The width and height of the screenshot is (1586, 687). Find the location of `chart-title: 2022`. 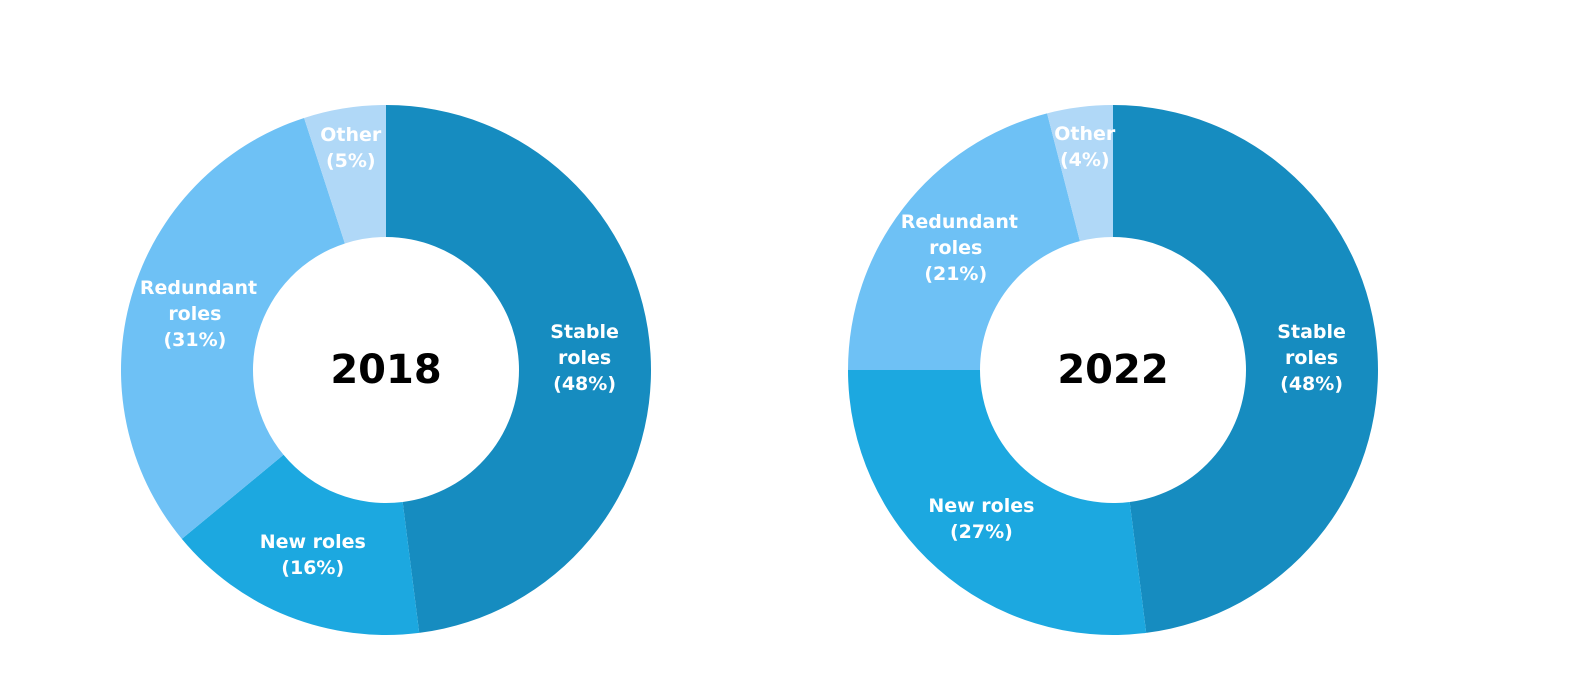

chart-title: 2022 is located at coordinates (1113, 370).